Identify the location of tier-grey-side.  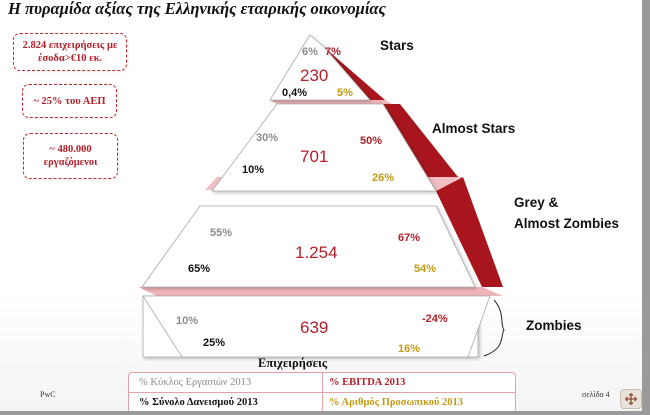
(469, 232).